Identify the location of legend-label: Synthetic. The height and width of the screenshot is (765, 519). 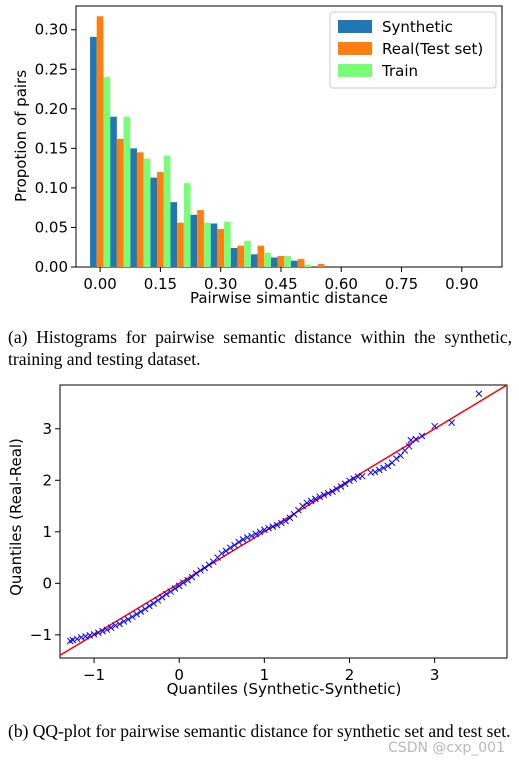
(417, 27).